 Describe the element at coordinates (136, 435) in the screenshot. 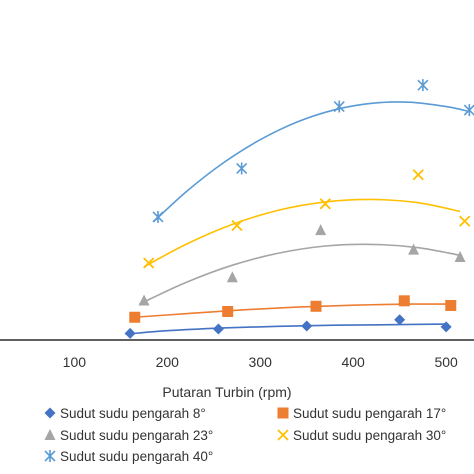

I see `legend-label-3: Sudut sudu pengarah 23°` at that location.